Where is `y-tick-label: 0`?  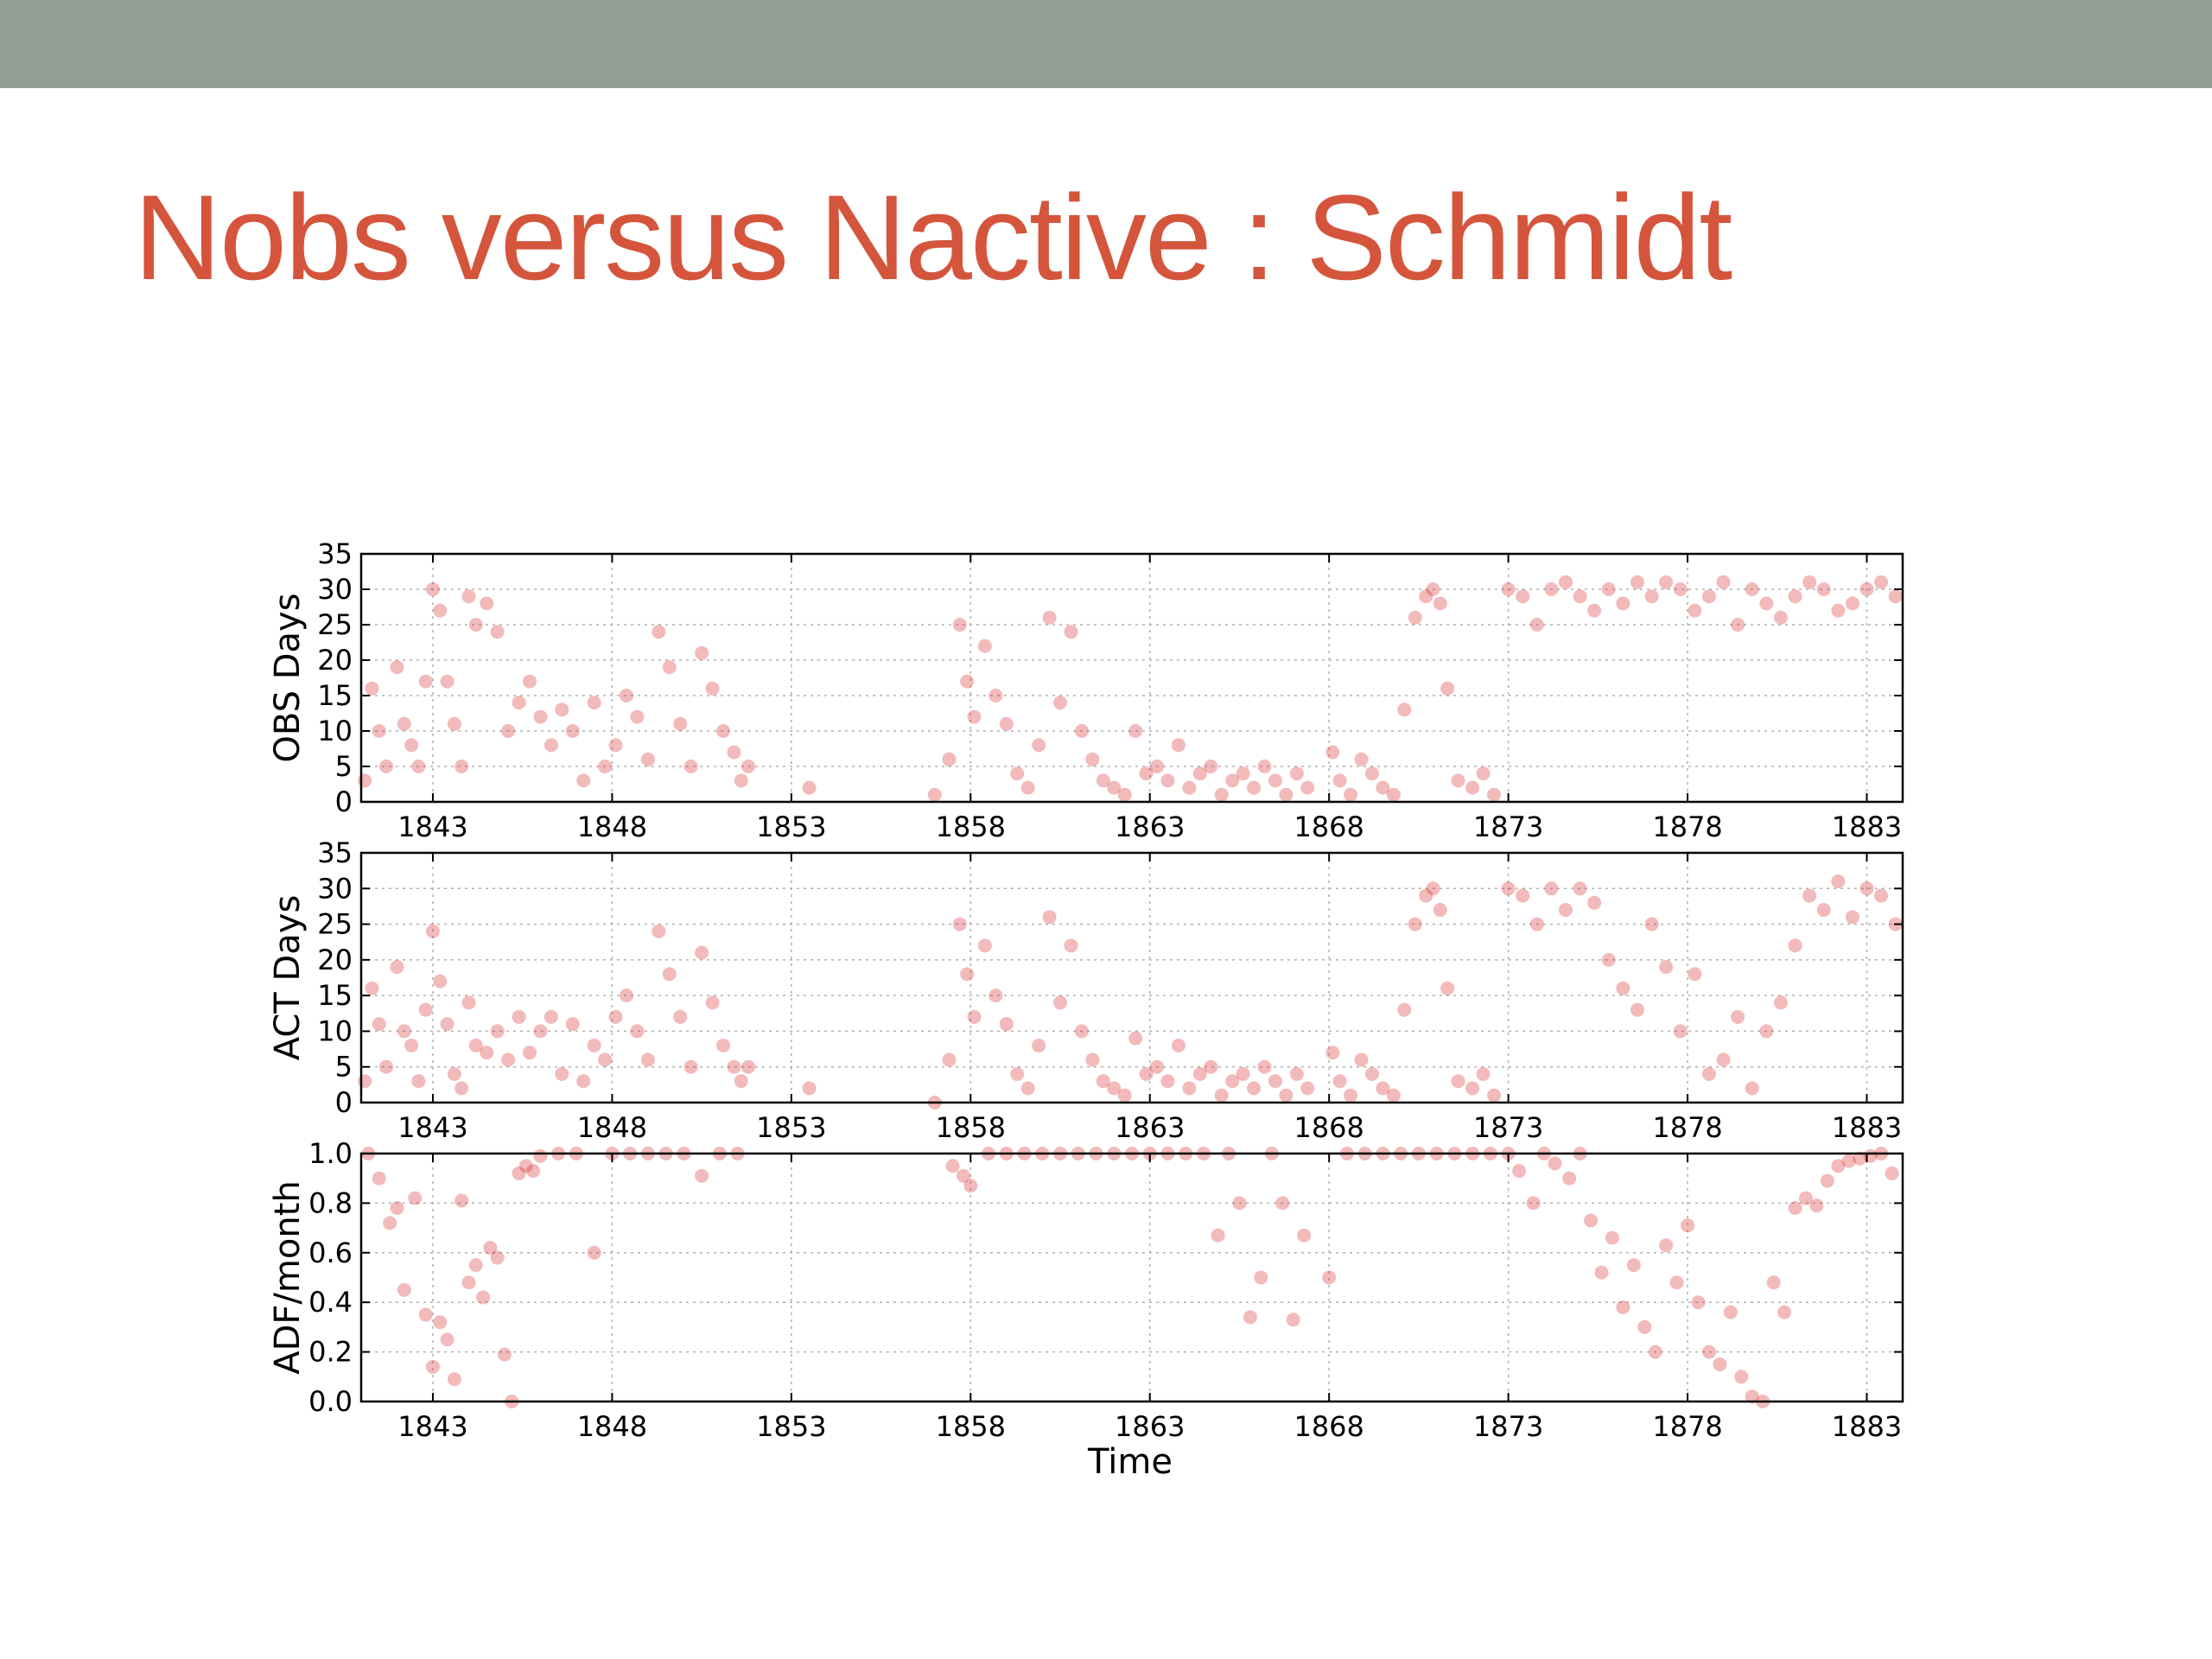
y-tick-label: 0 is located at coordinates (344, 801).